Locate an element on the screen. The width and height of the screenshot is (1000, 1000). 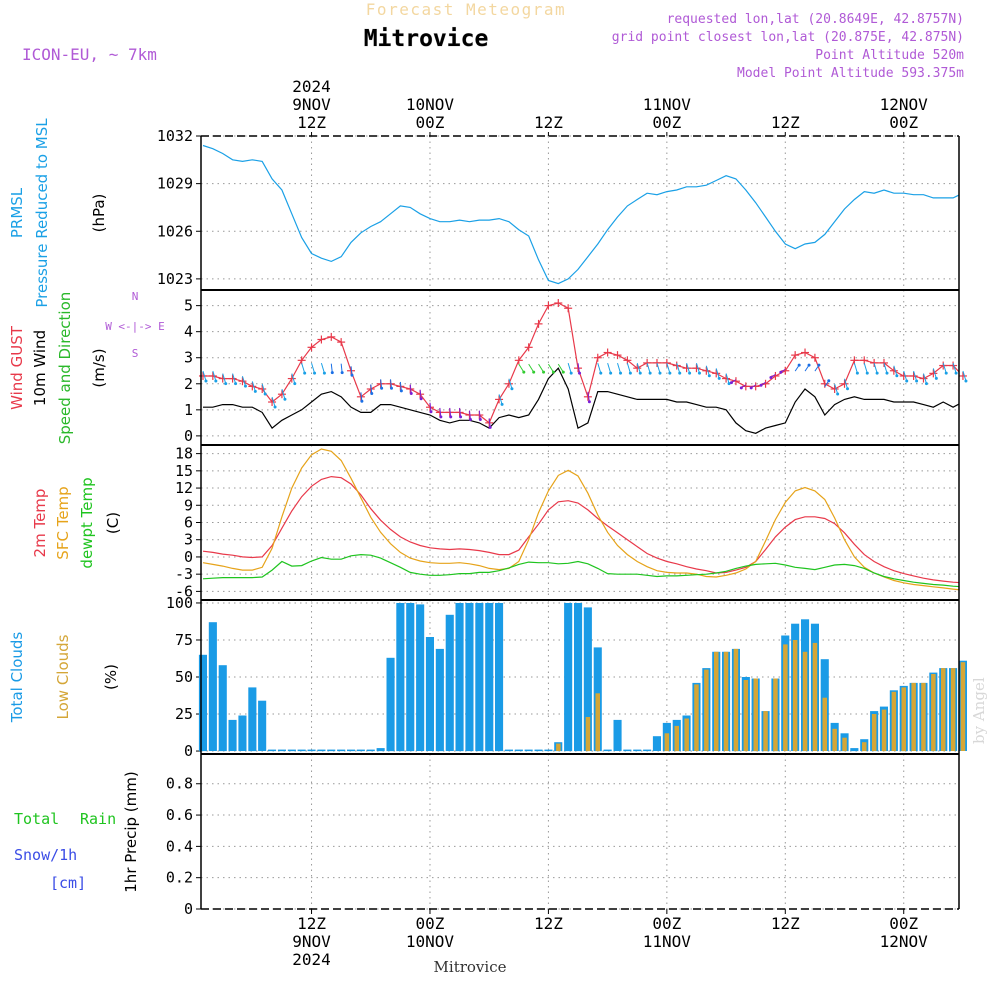
y-tick-label: 0.6 is located at coordinates (179, 815).